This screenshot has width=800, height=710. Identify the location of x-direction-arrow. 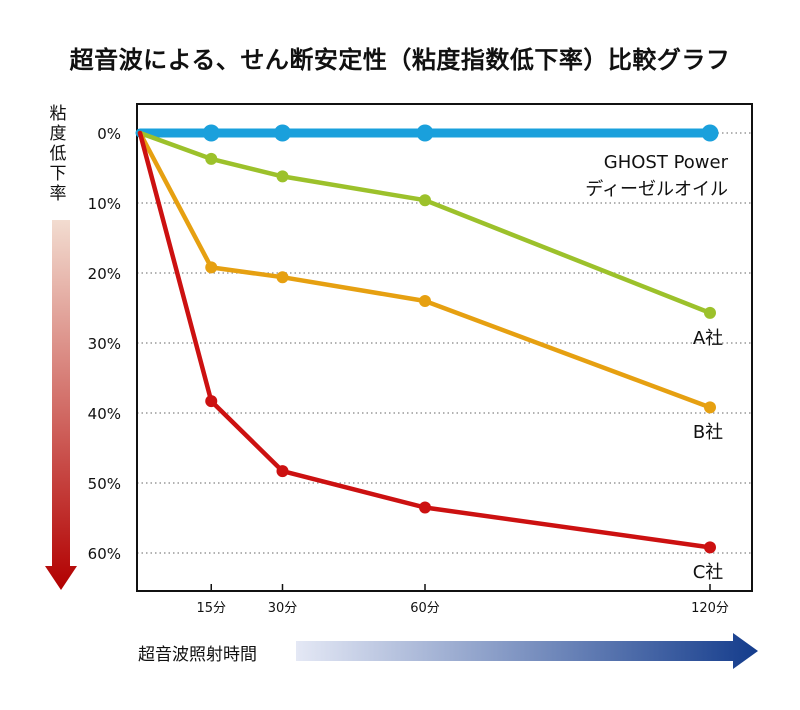
(527, 651).